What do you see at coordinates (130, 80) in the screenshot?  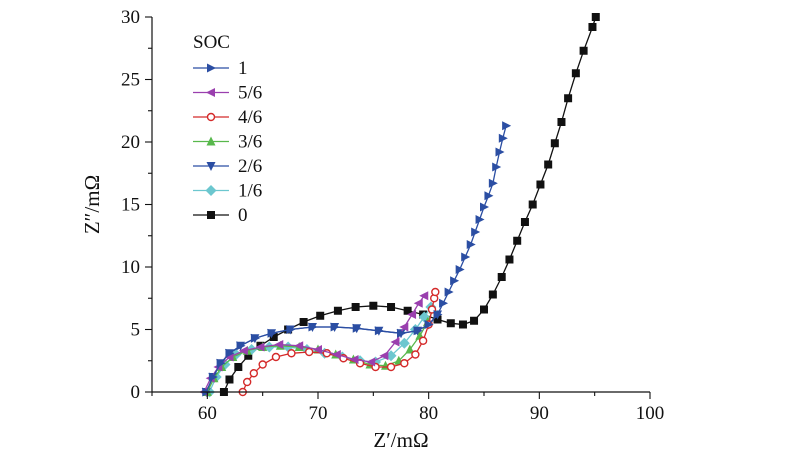 I see `y-tick-label: 25` at bounding box center [130, 80].